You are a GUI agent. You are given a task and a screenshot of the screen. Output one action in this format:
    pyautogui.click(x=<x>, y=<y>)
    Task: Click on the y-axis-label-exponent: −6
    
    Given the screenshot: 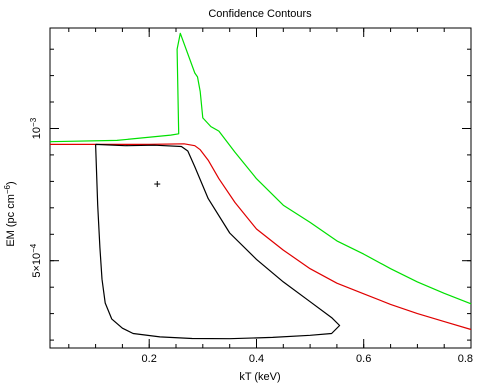 What is the action you would take?
    pyautogui.click(x=7, y=189)
    